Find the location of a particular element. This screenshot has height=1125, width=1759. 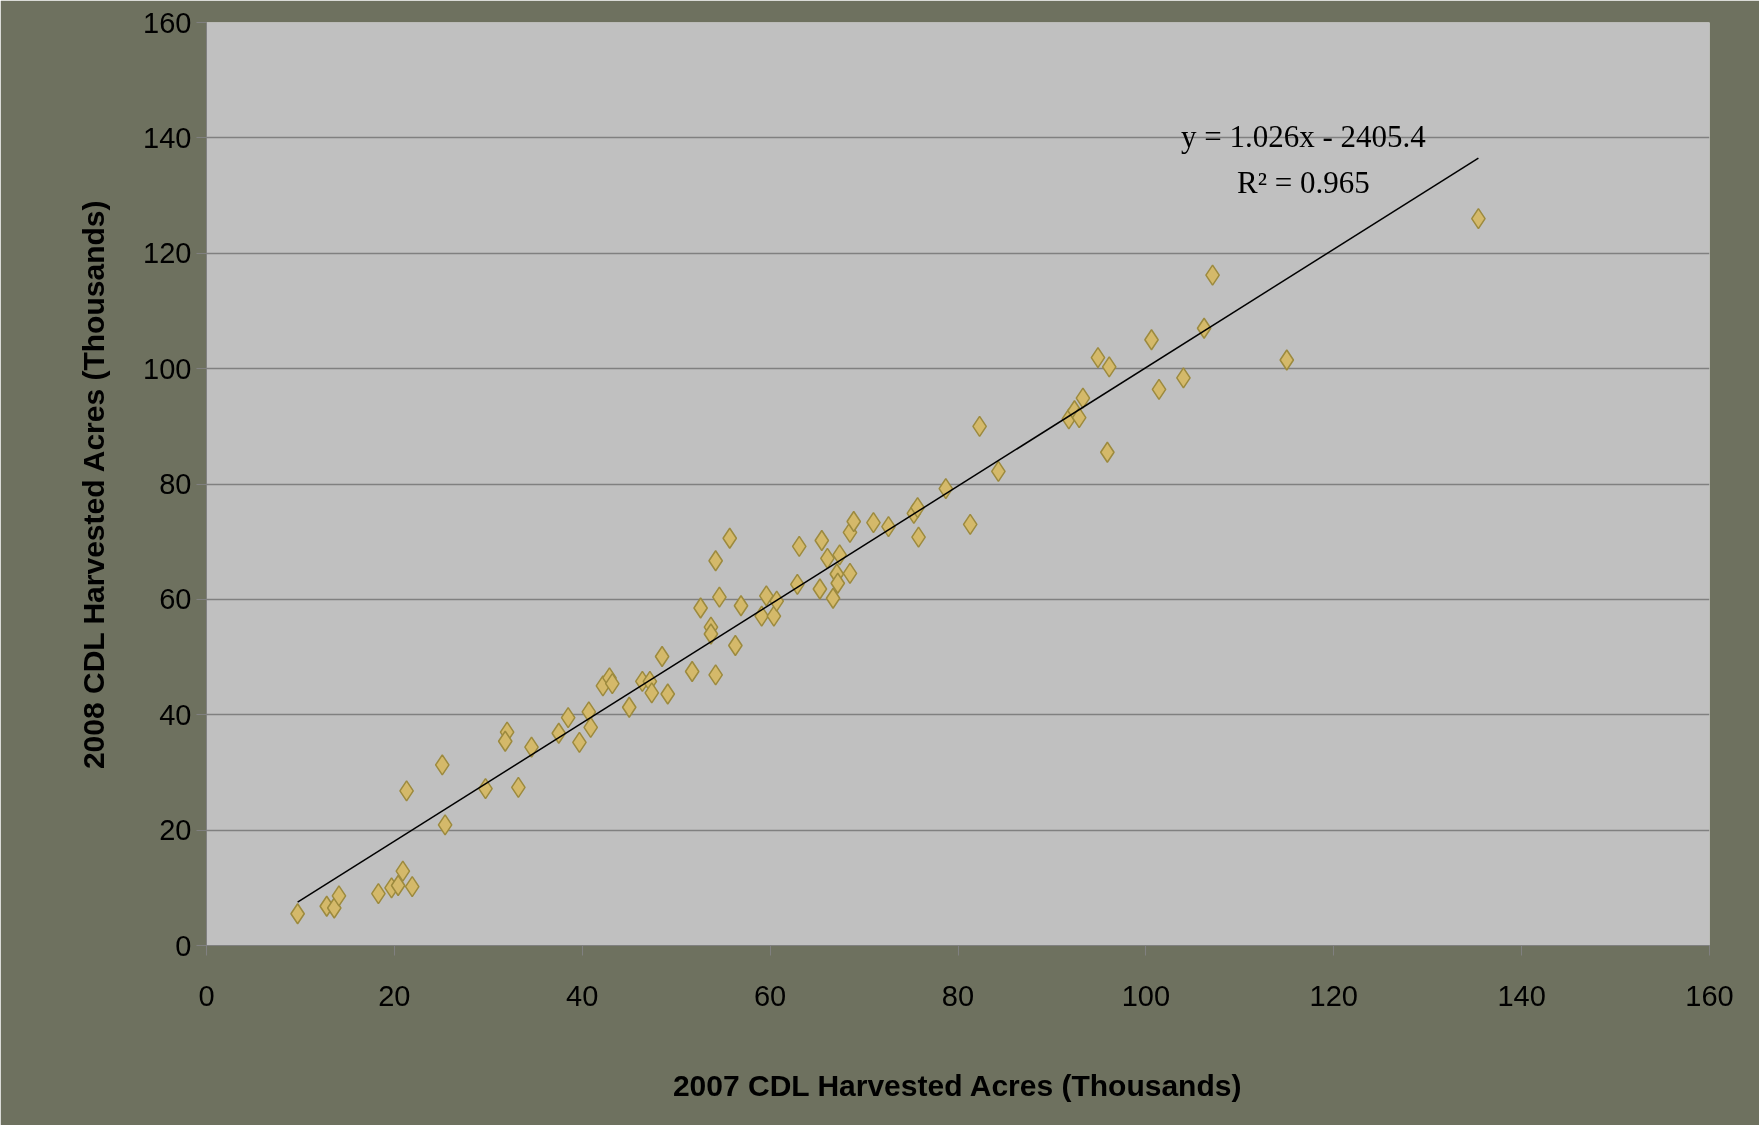

x-tick-label: 80 is located at coordinates (958, 995).